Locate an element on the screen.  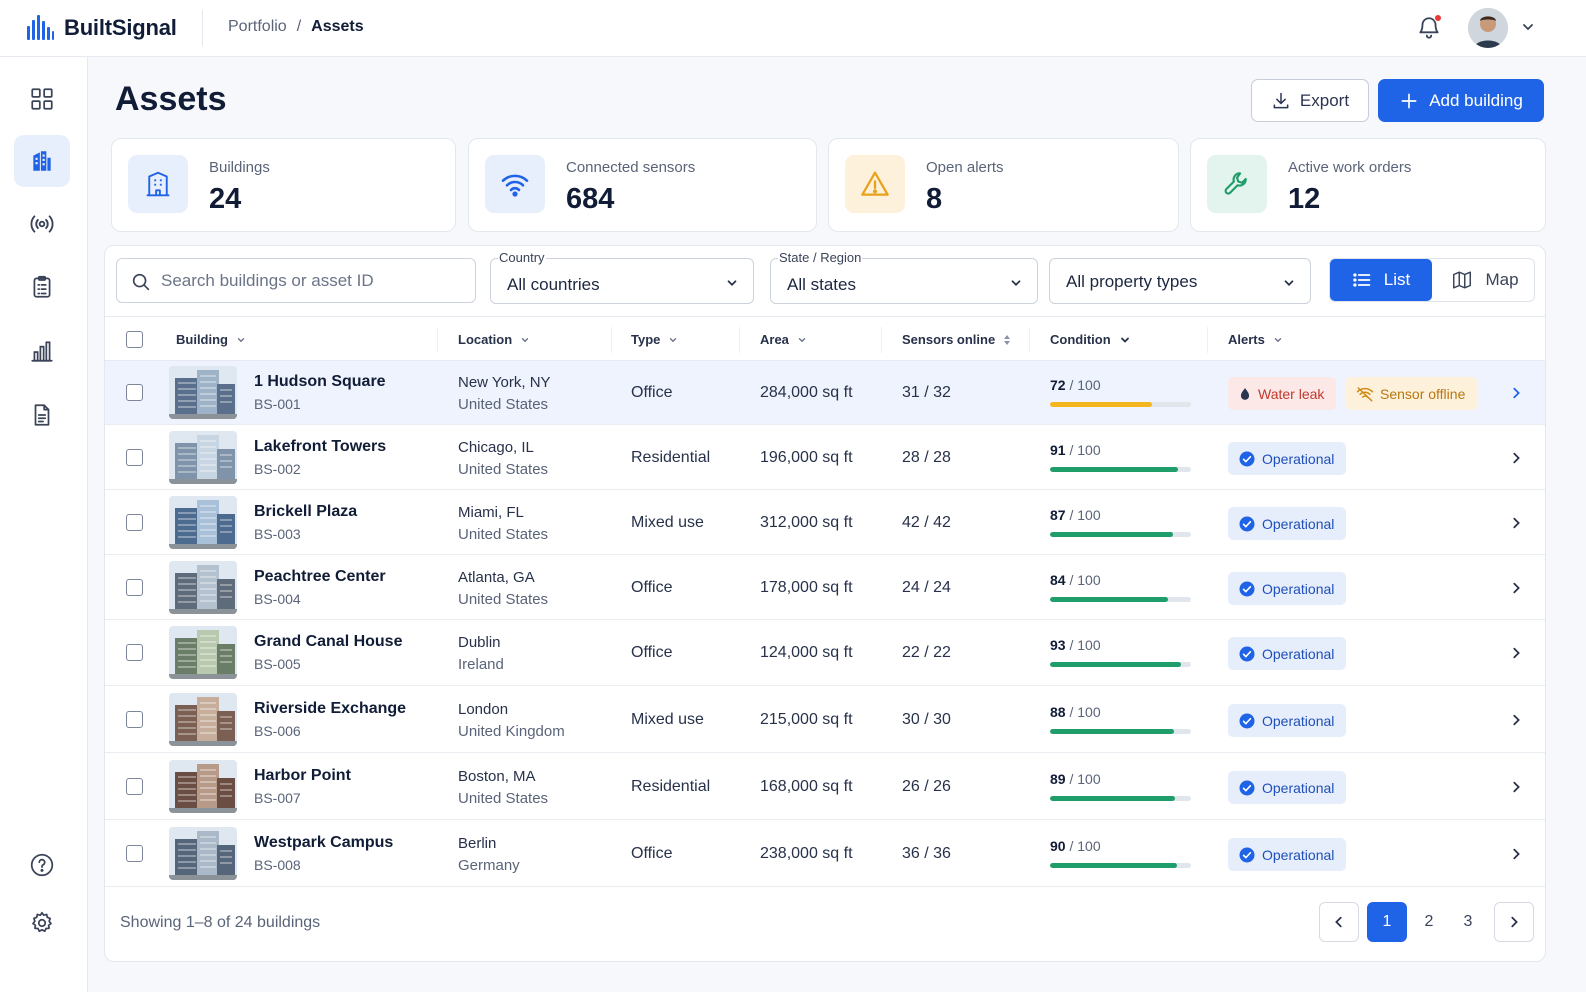
search-input is located at coordinates (311, 280).